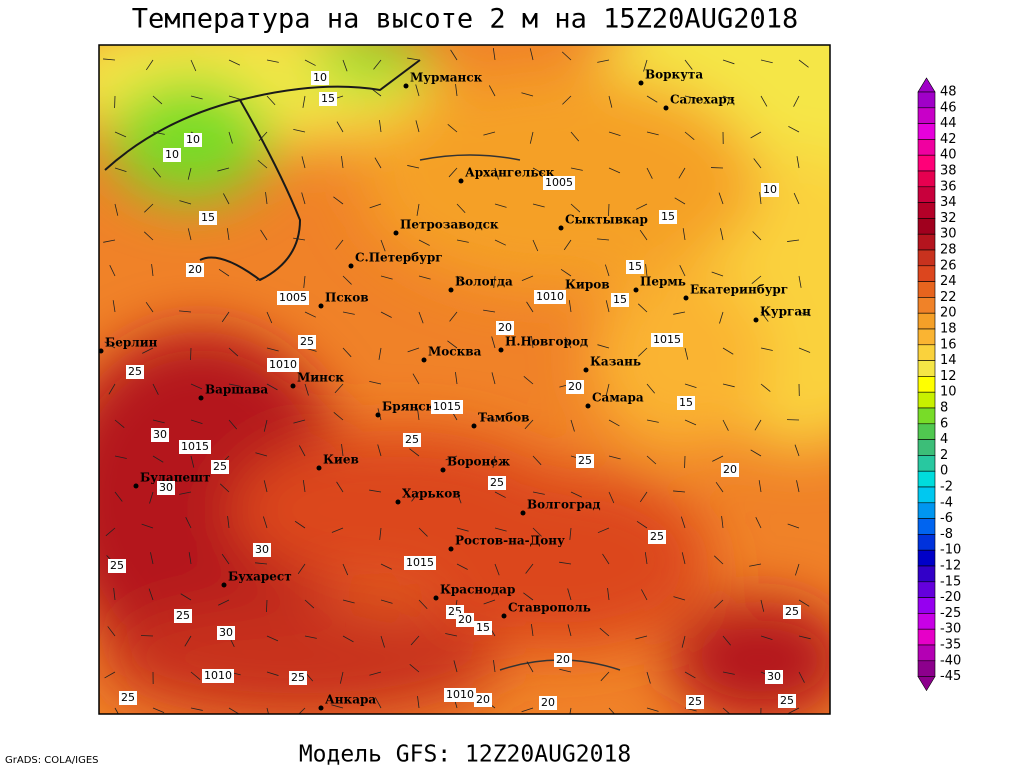 This screenshot has width=1024, height=772. I want to click on city-label: Тамбов, so click(503, 418).